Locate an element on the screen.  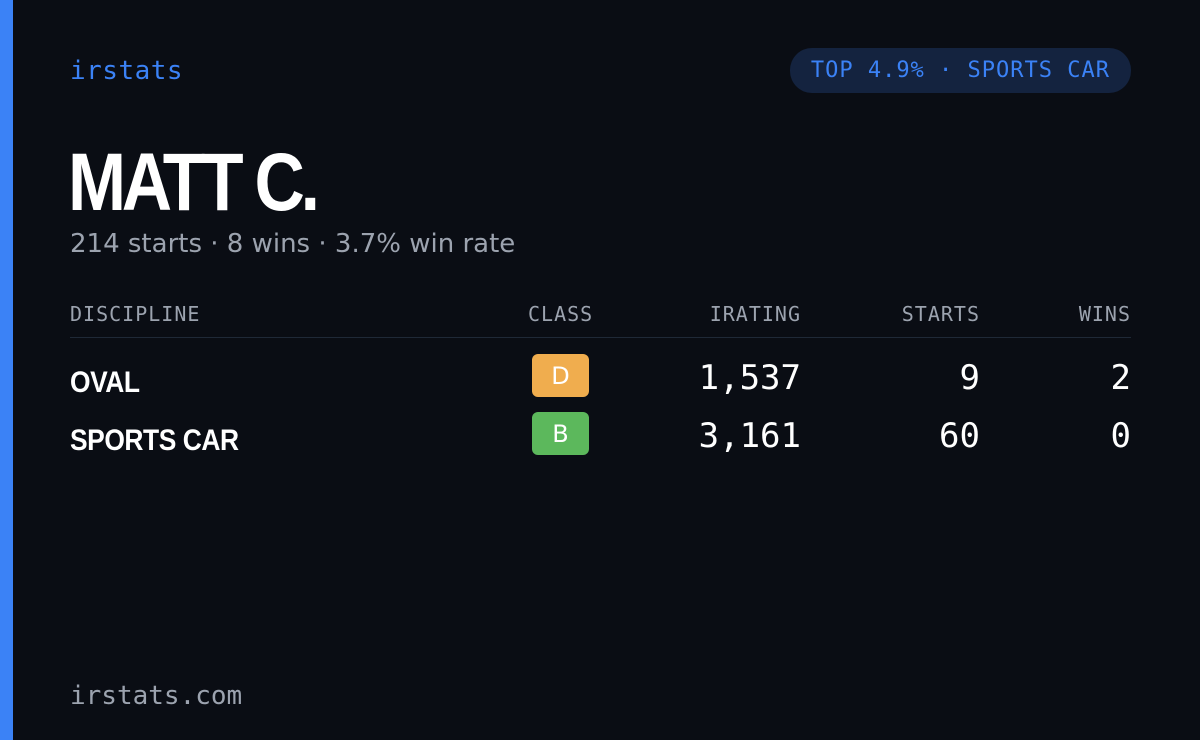
table-row: SPORTS CAR B 3,161 60 0 is located at coordinates (600, 426).